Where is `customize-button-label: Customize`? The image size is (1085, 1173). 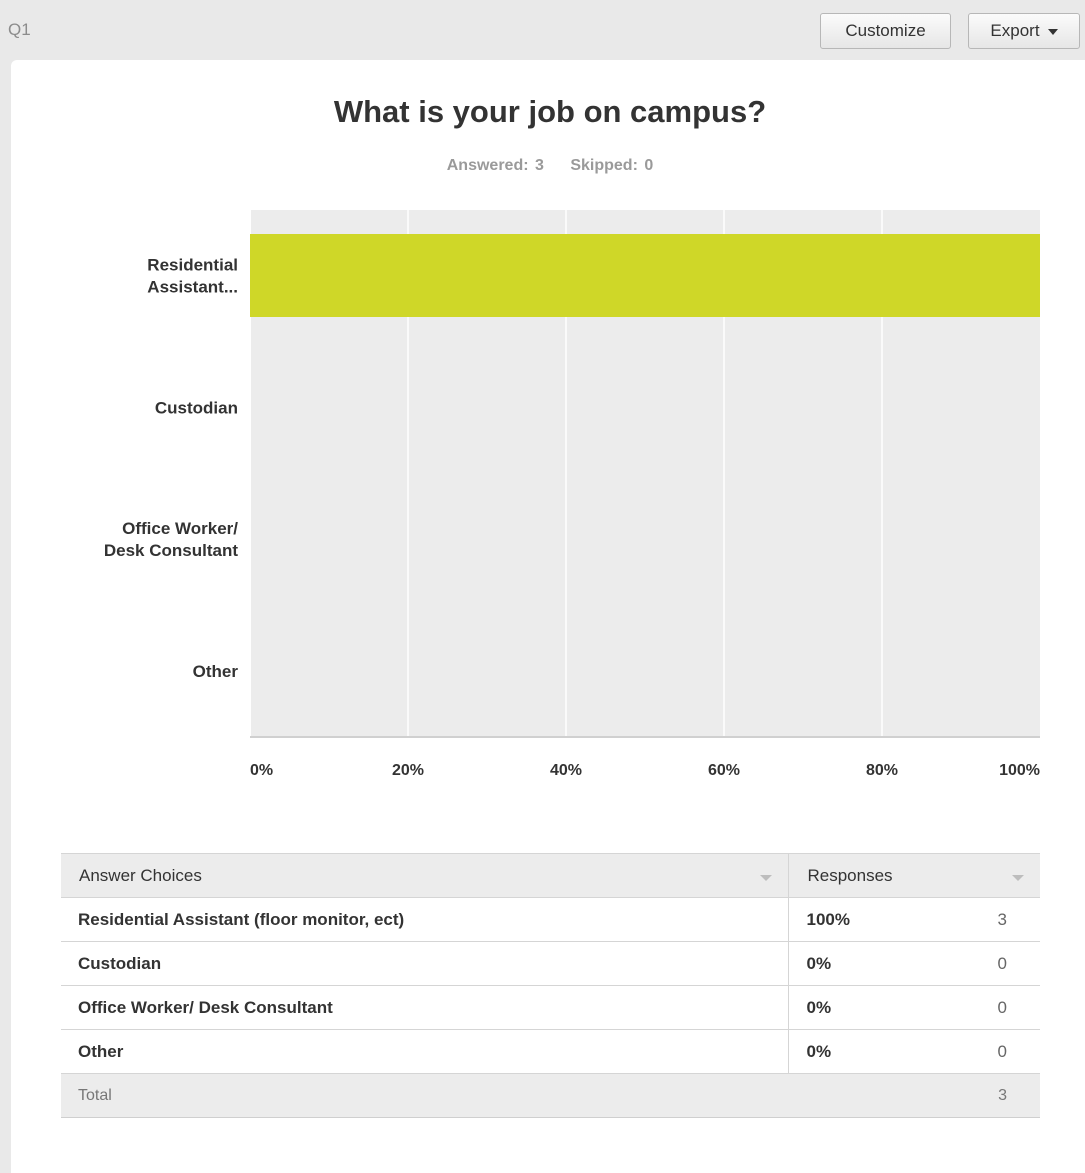
customize-button-label: Customize is located at coordinates (885, 30).